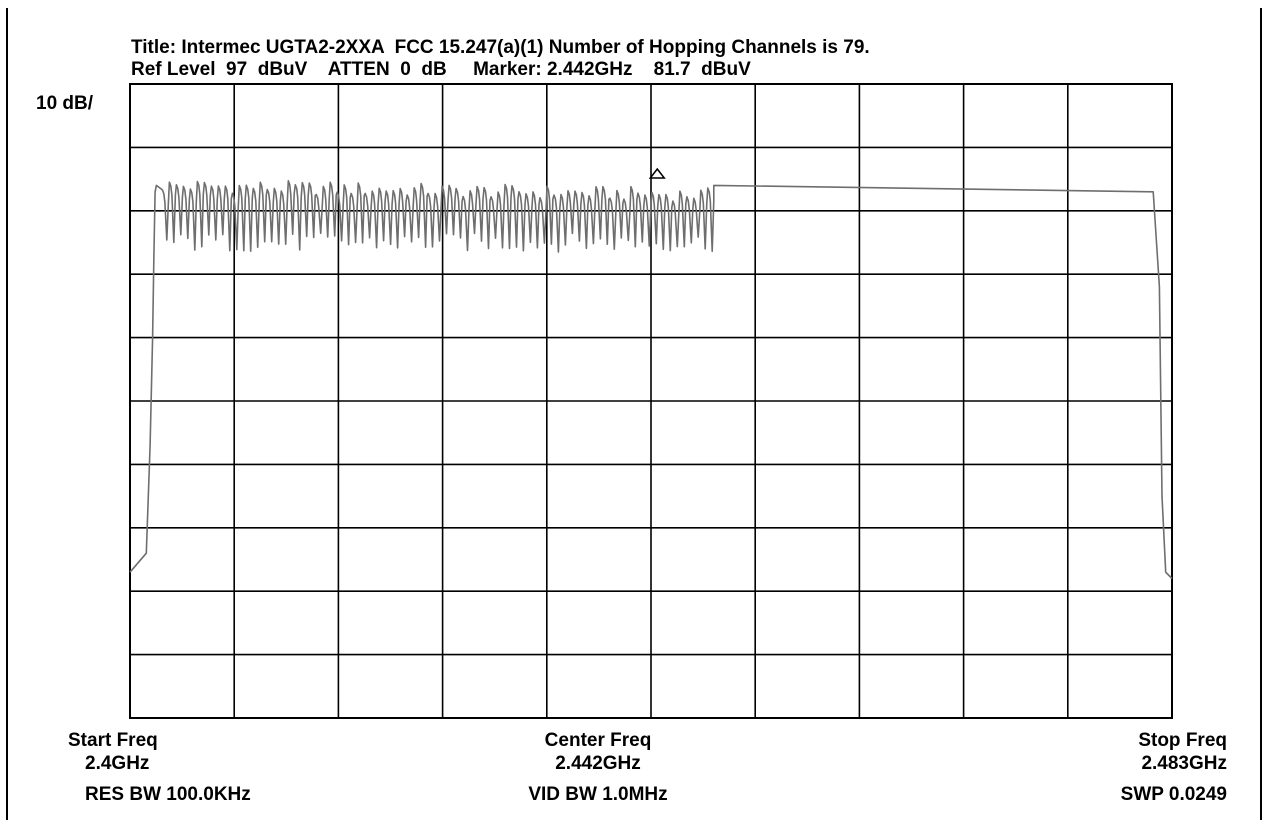  Describe the element at coordinates (598, 763) in the screenshot. I see `center-freq-value: 2.442GHz` at that location.